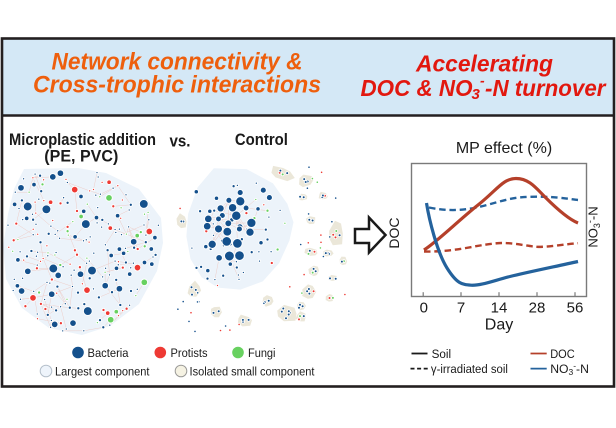 Image resolution: width=616 pixels, height=428 pixels. What do you see at coordinates (461, 308) in the screenshot?
I see `svg-text: 7` at bounding box center [461, 308].